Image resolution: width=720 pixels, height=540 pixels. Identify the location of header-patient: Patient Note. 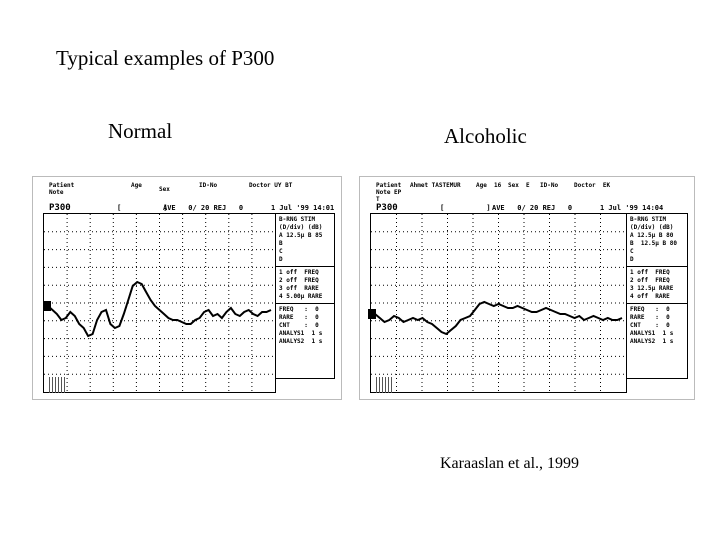
(62, 189).